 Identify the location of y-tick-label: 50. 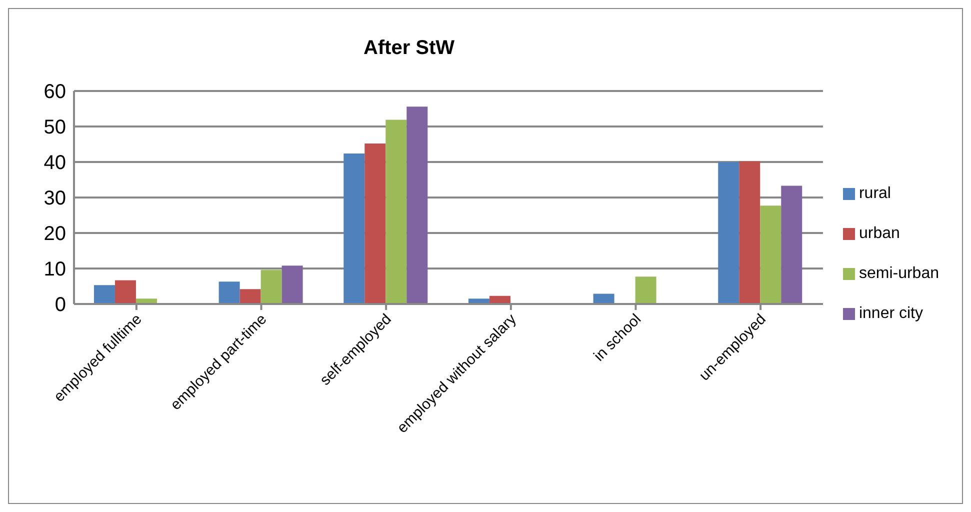
(55, 127).